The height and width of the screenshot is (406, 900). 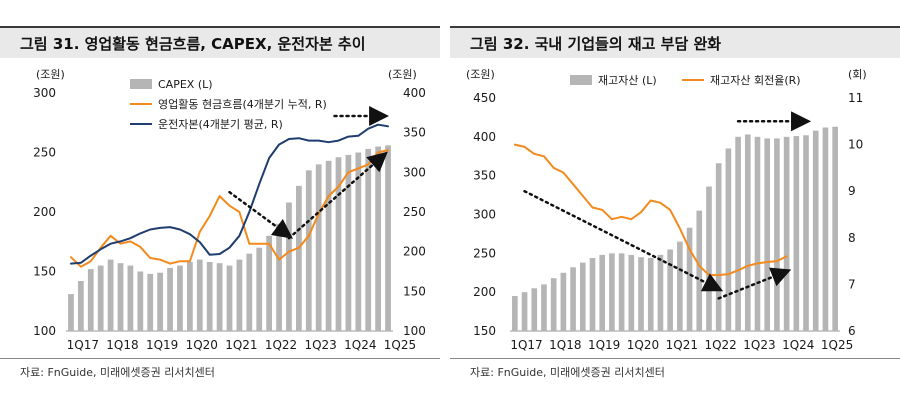 I want to click on right-axis-unit: (조원), so click(x=402, y=74).